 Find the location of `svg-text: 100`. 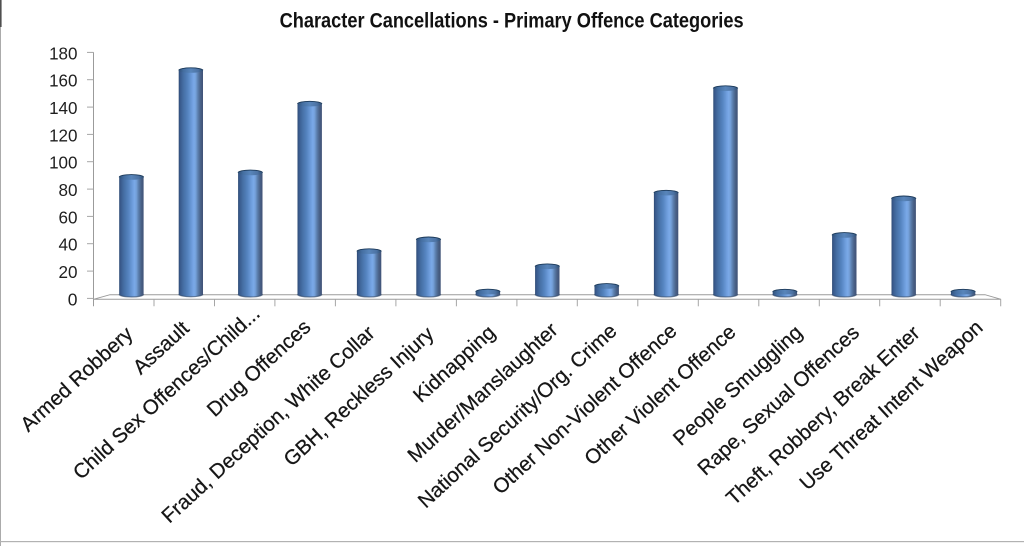

svg-text: 100 is located at coordinates (63, 163).